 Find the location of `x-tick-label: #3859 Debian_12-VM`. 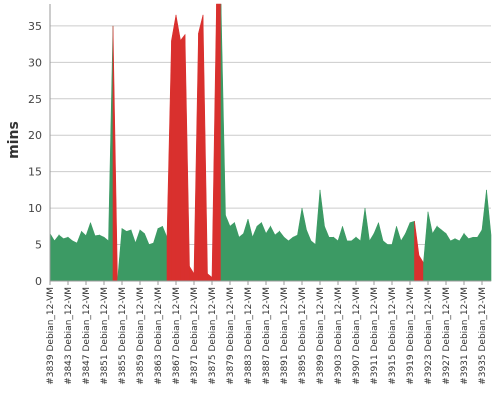

x-tick-label: #3859 Debian_12-VM is located at coordinates (141, 336).